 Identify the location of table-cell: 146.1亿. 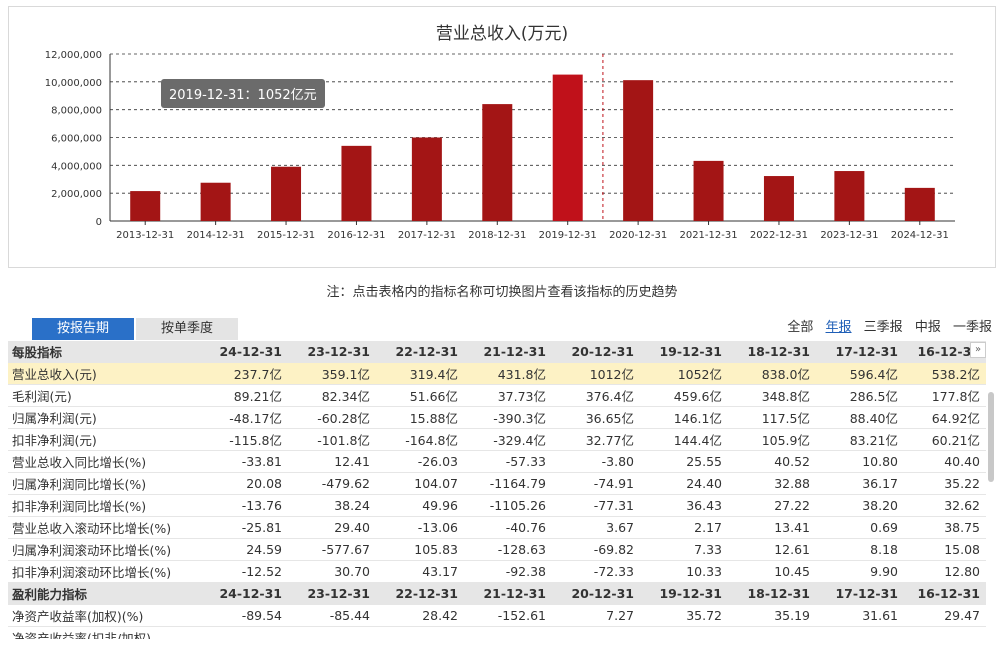
(684, 417).